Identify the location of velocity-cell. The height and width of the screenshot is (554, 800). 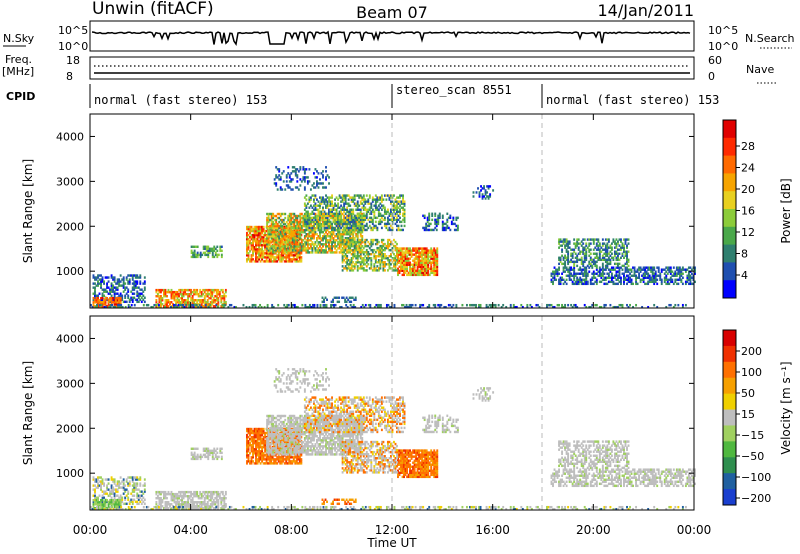
(120, 487).